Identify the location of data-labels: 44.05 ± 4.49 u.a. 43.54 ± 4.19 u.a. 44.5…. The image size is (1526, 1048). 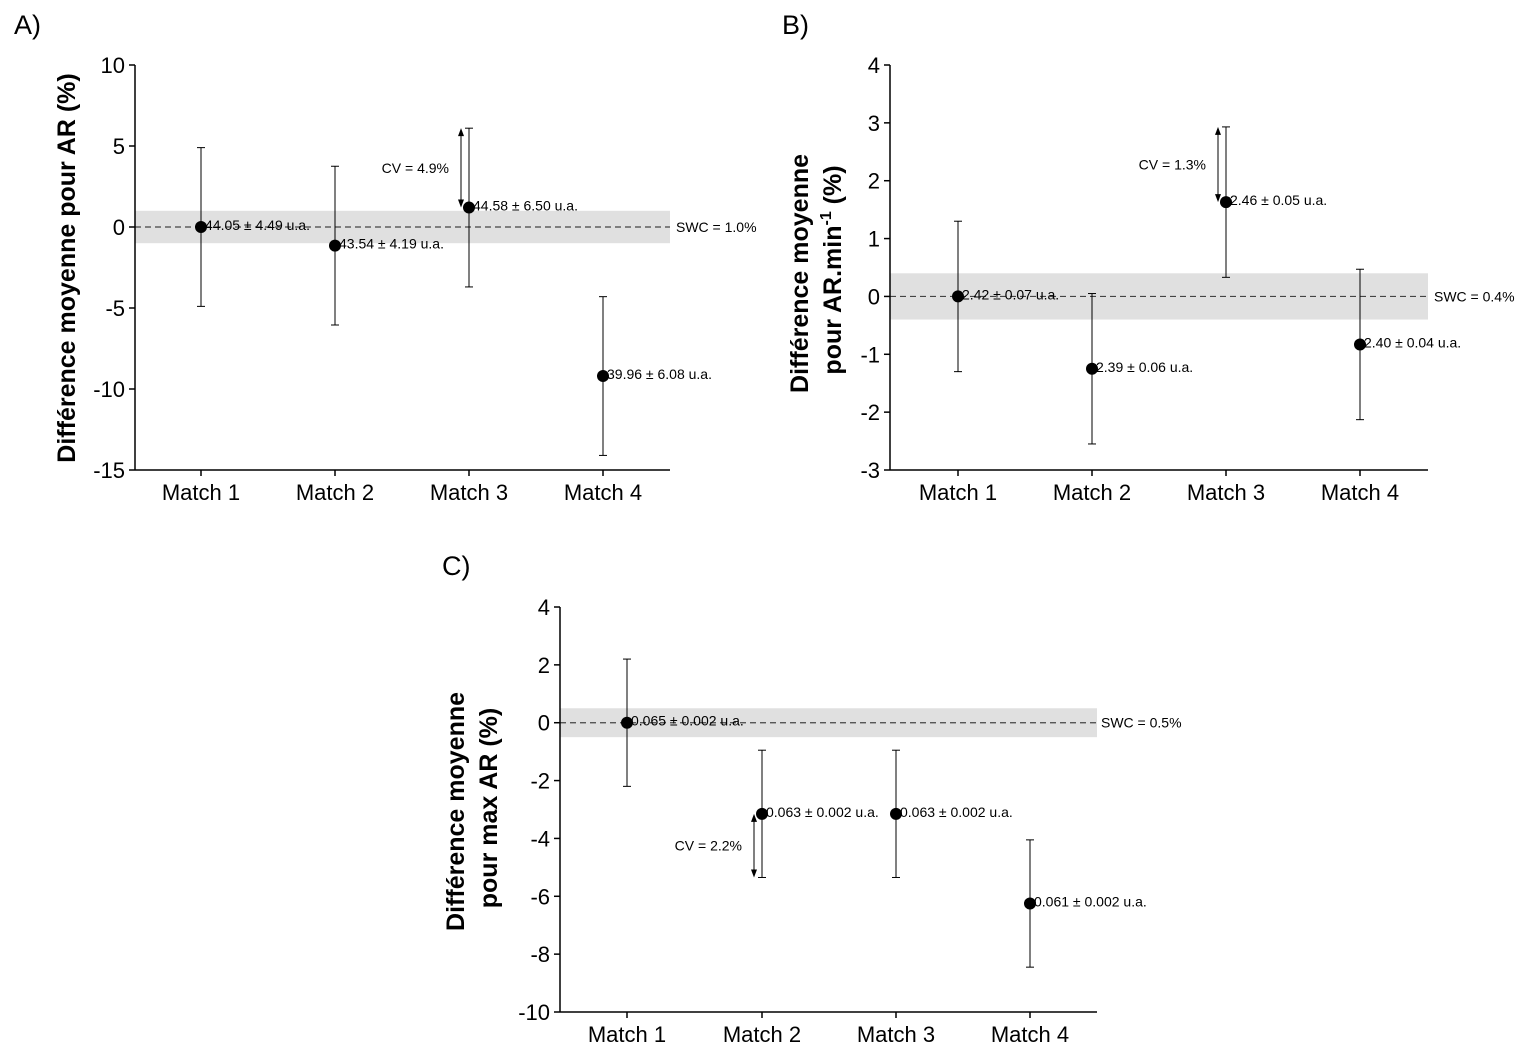
(458, 290).